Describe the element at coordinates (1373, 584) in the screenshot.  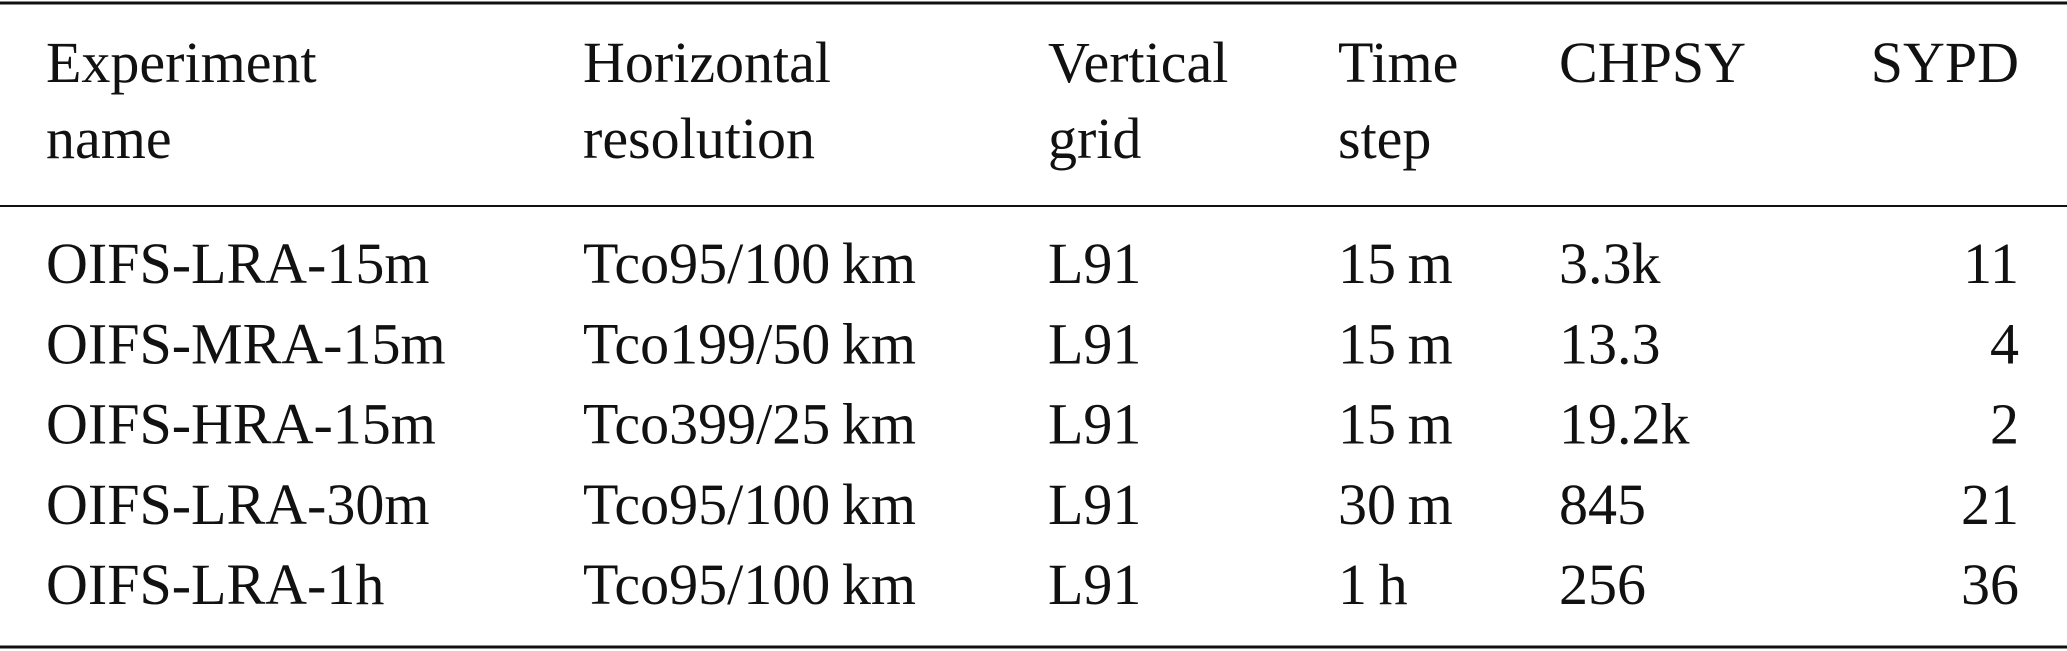
I see `table-cell: 1 h` at that location.